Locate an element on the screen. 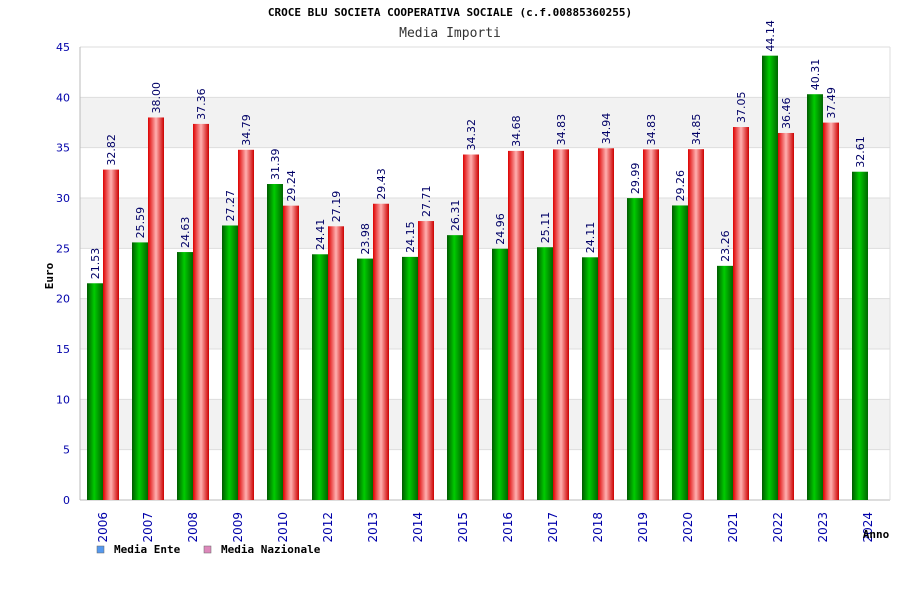  bar-value-label: 29.43 is located at coordinates (381, 184).